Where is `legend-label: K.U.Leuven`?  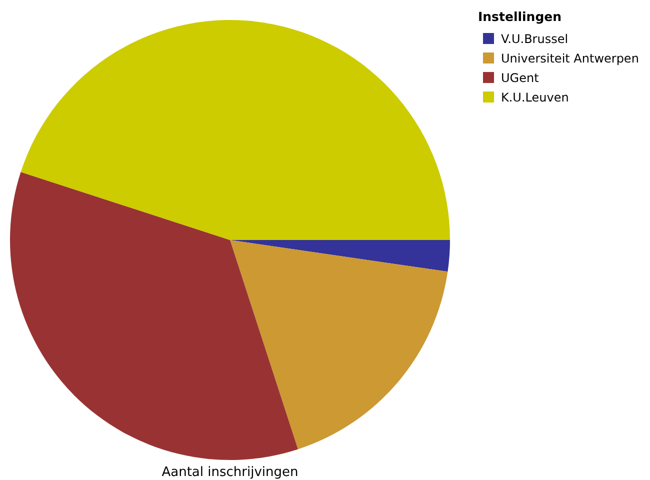
legend-label: K.U.Leuven is located at coordinates (535, 97).